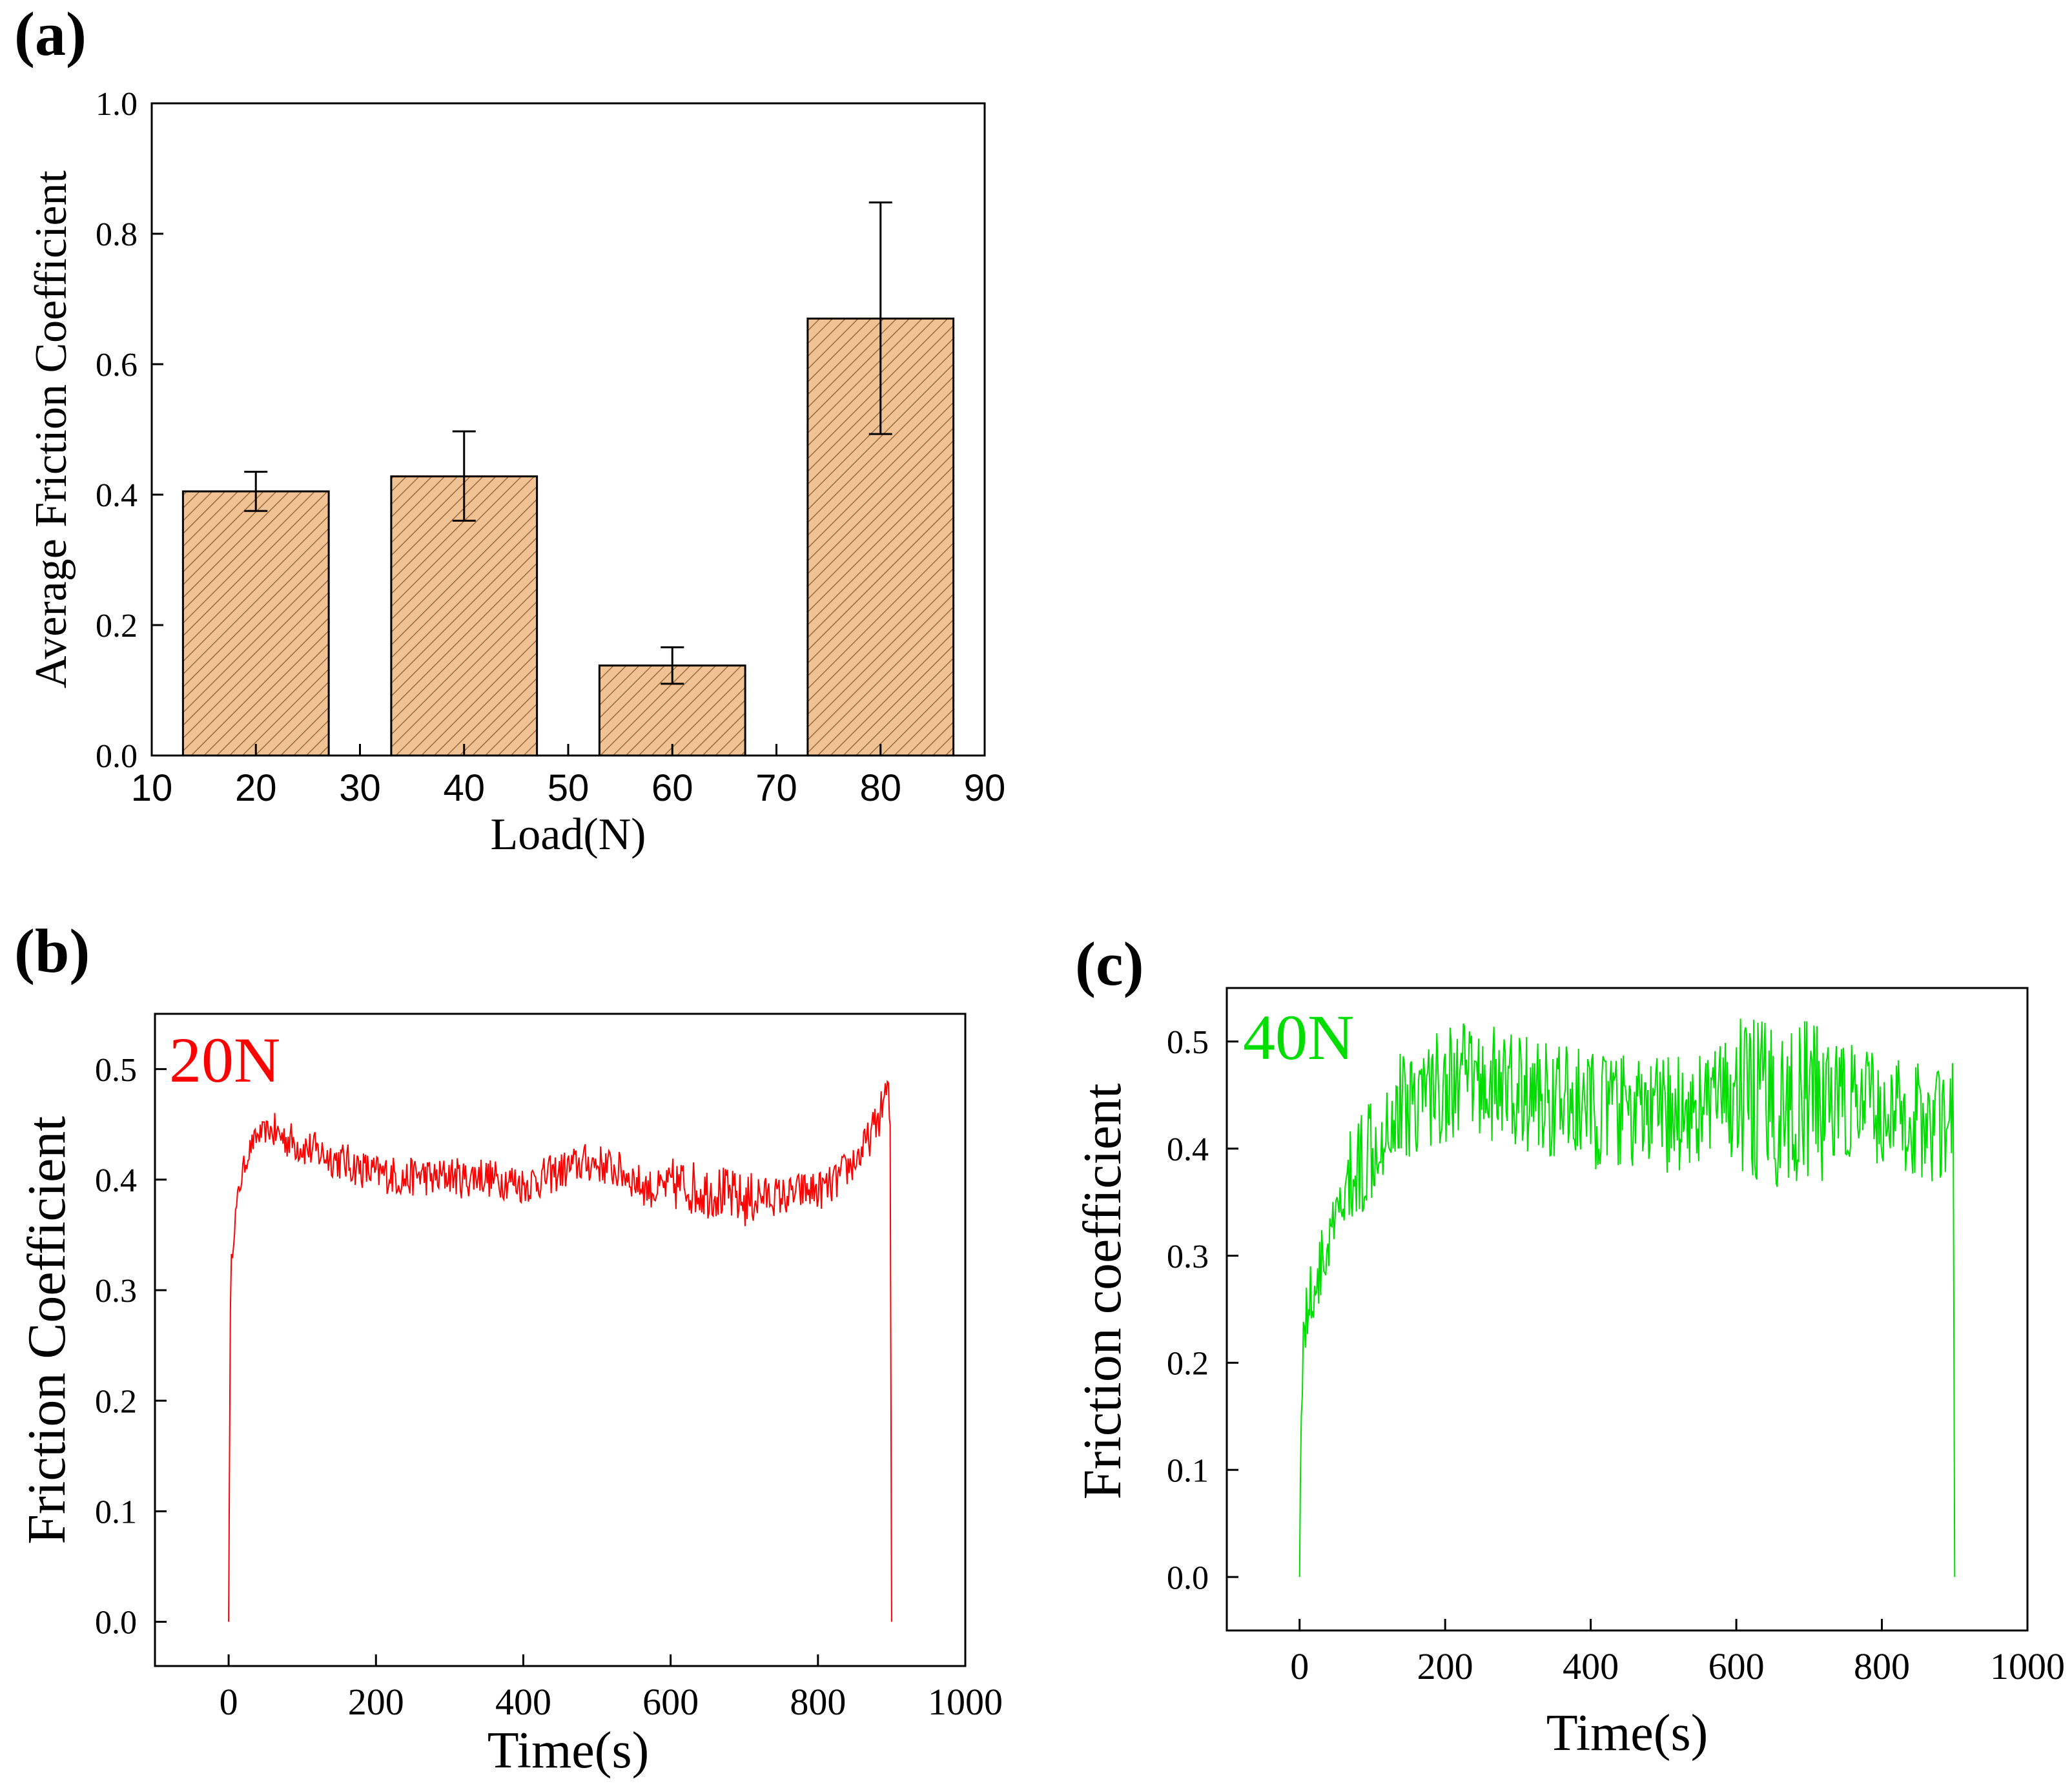  What do you see at coordinates (880, 788) in the screenshot?
I see `x-tick-label: 80` at bounding box center [880, 788].